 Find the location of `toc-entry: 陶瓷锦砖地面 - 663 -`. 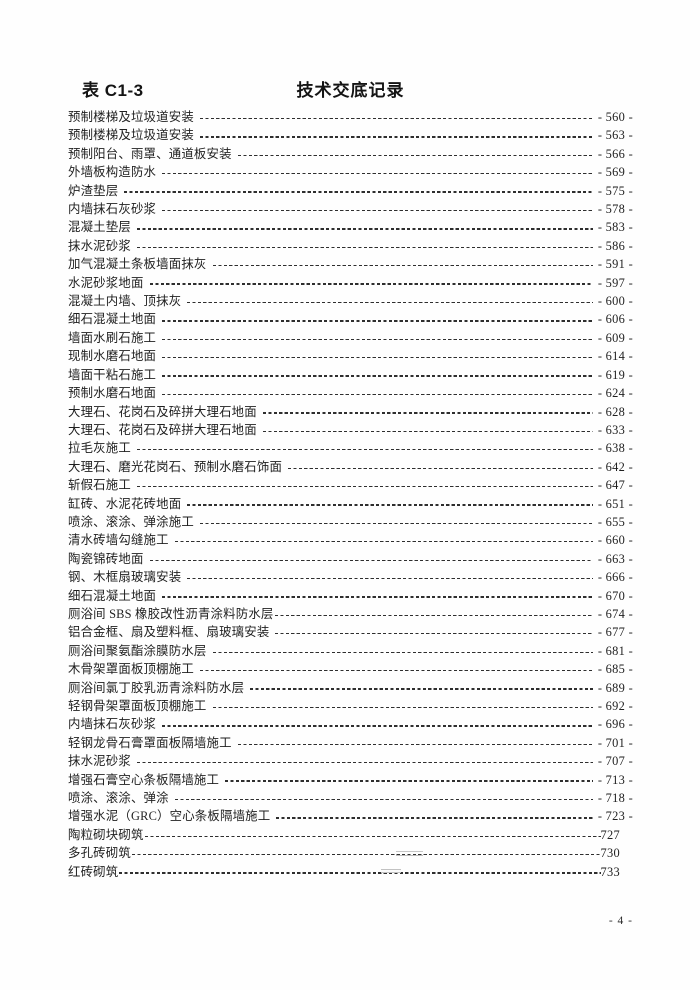

toc-entry: 陶瓷锦砖地面 - 663 - is located at coordinates (350, 559).